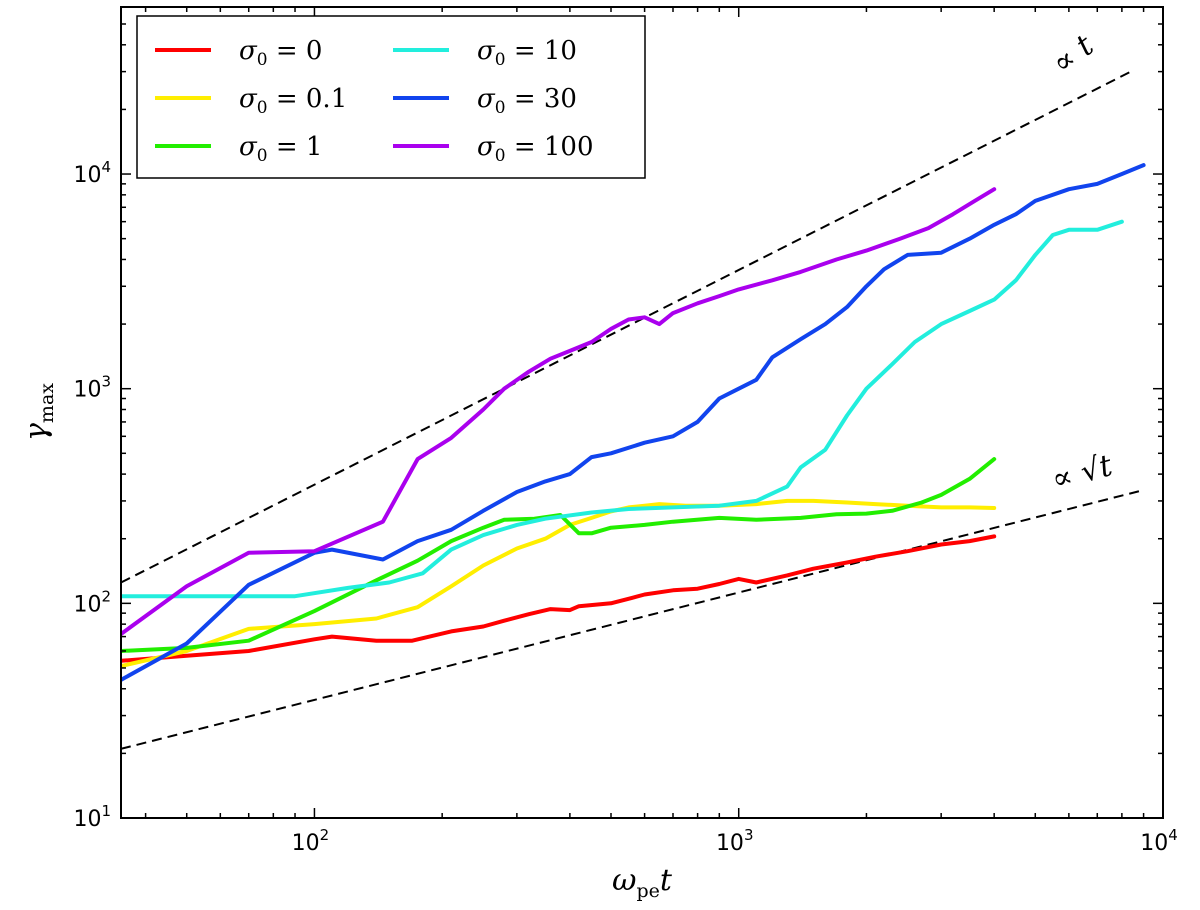 The image size is (1200, 910). What do you see at coordinates (311, 841) in the screenshot?
I see `x-tick-label-1: 10²` at bounding box center [311, 841].